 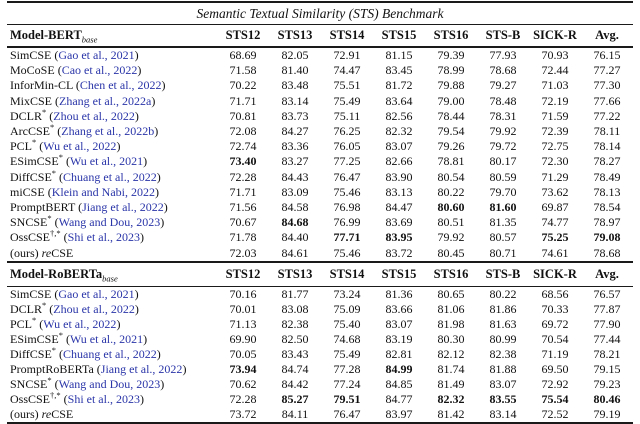 What do you see at coordinates (607, 368) in the screenshot?
I see `score-cell: 79.15` at bounding box center [607, 368].